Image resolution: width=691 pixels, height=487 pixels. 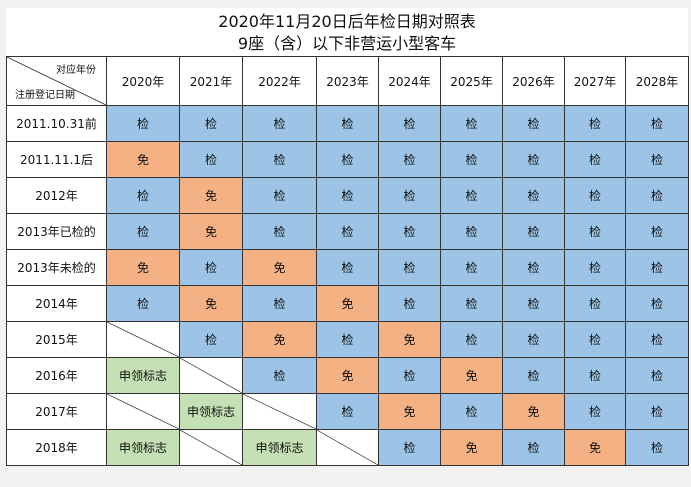 I want to click on table-row: 2011.11.1后免检检检检检检检检, so click(x=347, y=159).